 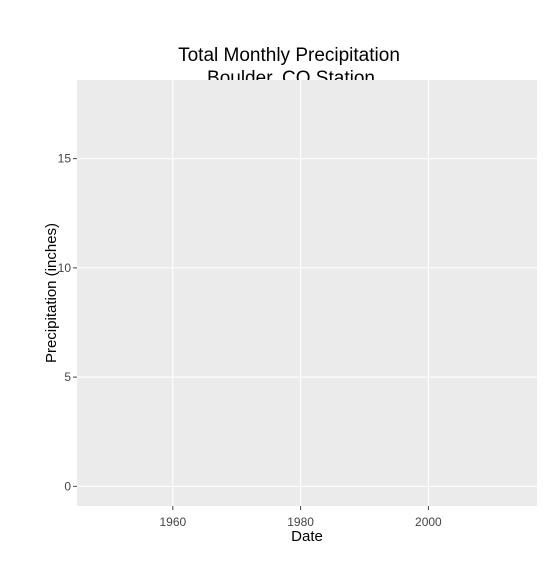 I want to click on x-tick-label: 1980, so click(x=300, y=522).